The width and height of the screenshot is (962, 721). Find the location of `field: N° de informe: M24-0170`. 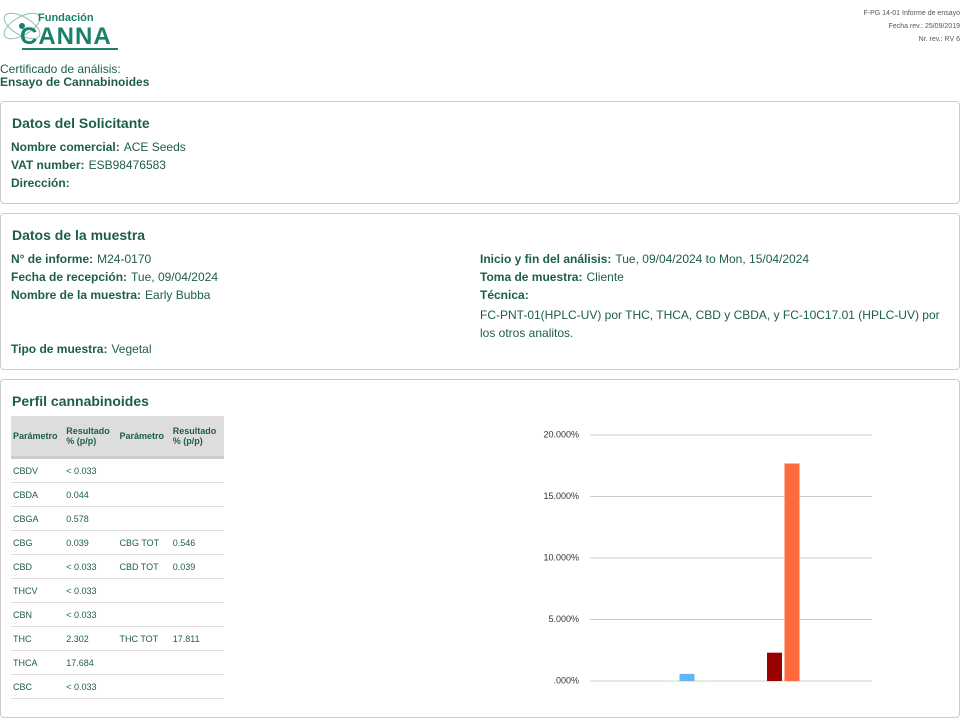

field: N° de informe: M24-0170 is located at coordinates (81, 259).